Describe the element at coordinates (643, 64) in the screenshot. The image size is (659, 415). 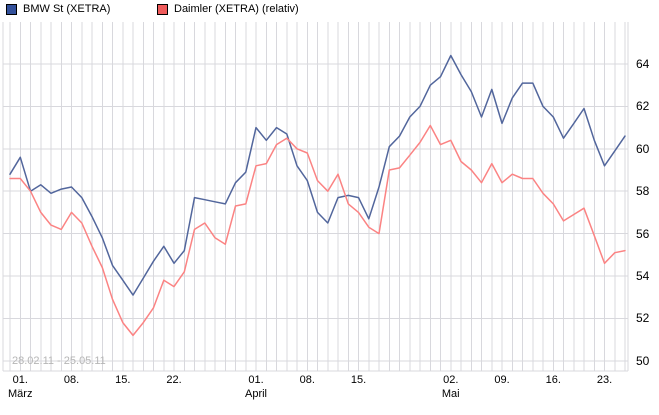
I see `y-tick-label: 64` at that location.